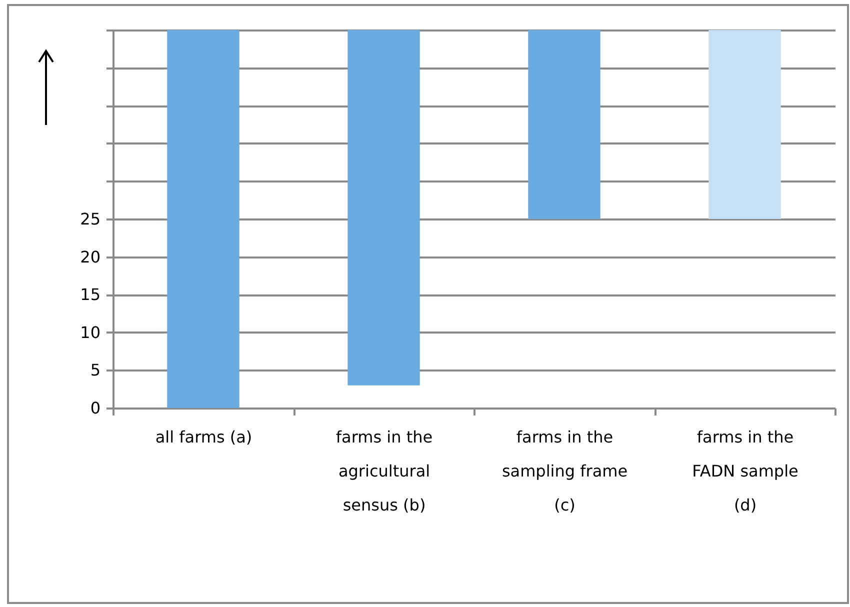  What do you see at coordinates (384, 471) in the screenshot?
I see `x-tick-label: farms in the agricultural sensus (b)` at bounding box center [384, 471].